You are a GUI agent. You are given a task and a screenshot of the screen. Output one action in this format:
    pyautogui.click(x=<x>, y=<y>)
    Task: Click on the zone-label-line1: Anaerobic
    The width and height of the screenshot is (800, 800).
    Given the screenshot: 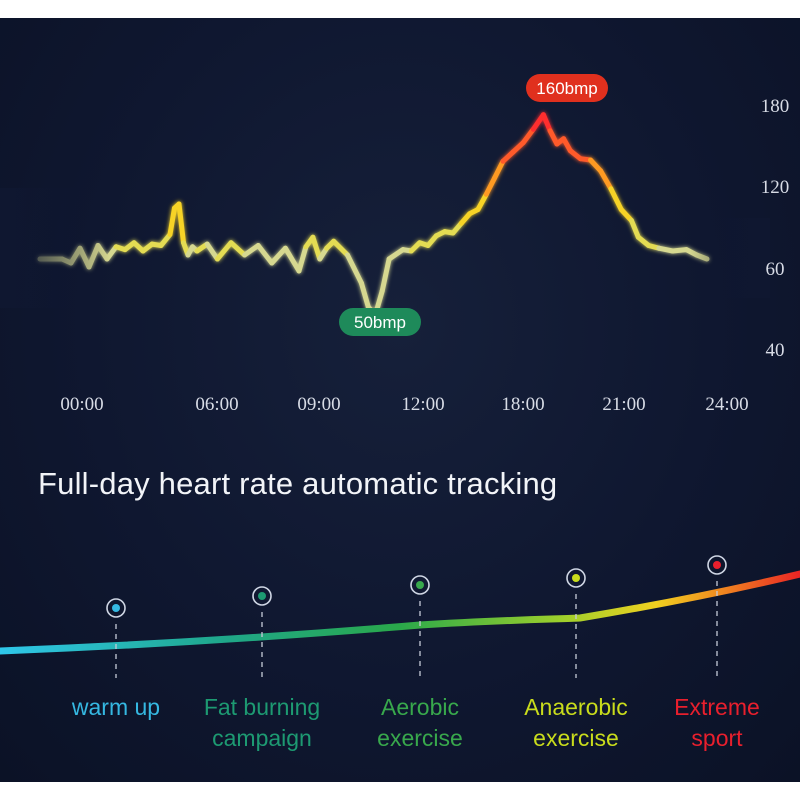 What is the action you would take?
    pyautogui.click(x=576, y=707)
    